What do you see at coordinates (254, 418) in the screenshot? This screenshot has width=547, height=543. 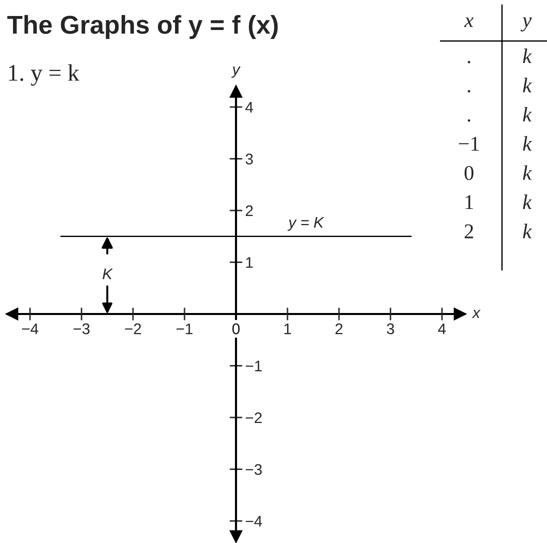 I see `y-tick-label: −2` at bounding box center [254, 418].